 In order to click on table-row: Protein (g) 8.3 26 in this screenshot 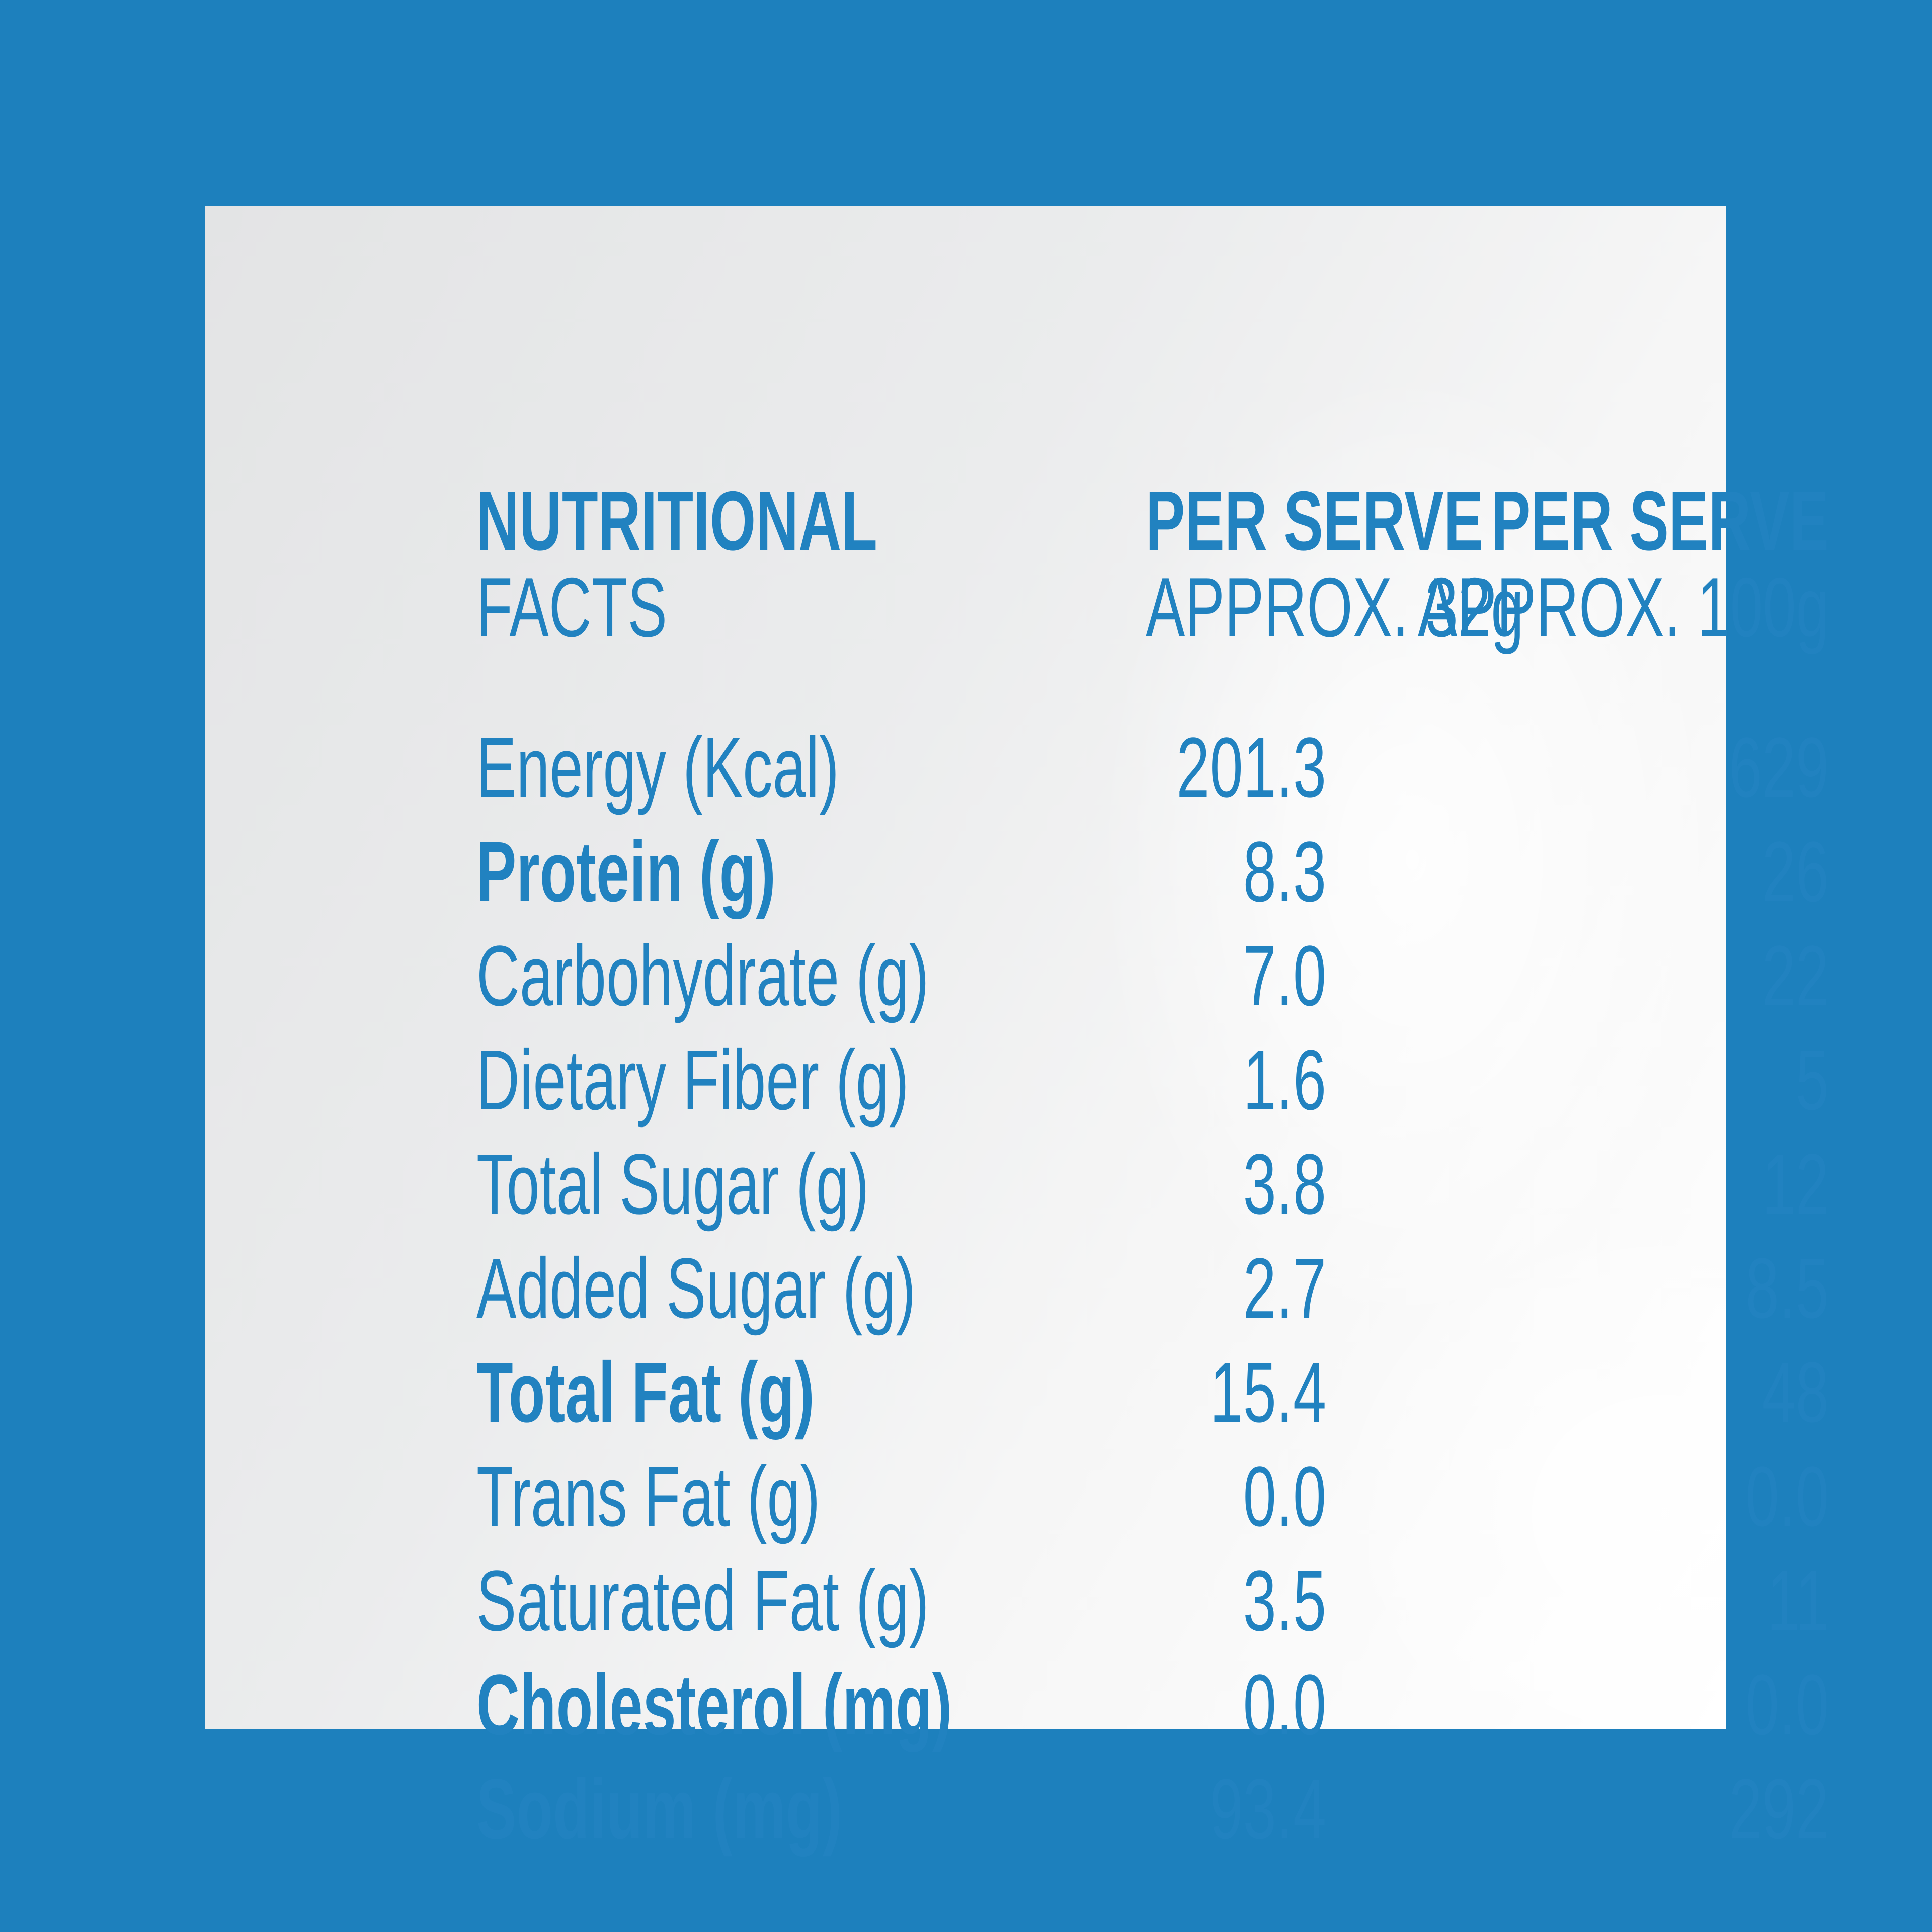, I will do `click(1153, 872)`.